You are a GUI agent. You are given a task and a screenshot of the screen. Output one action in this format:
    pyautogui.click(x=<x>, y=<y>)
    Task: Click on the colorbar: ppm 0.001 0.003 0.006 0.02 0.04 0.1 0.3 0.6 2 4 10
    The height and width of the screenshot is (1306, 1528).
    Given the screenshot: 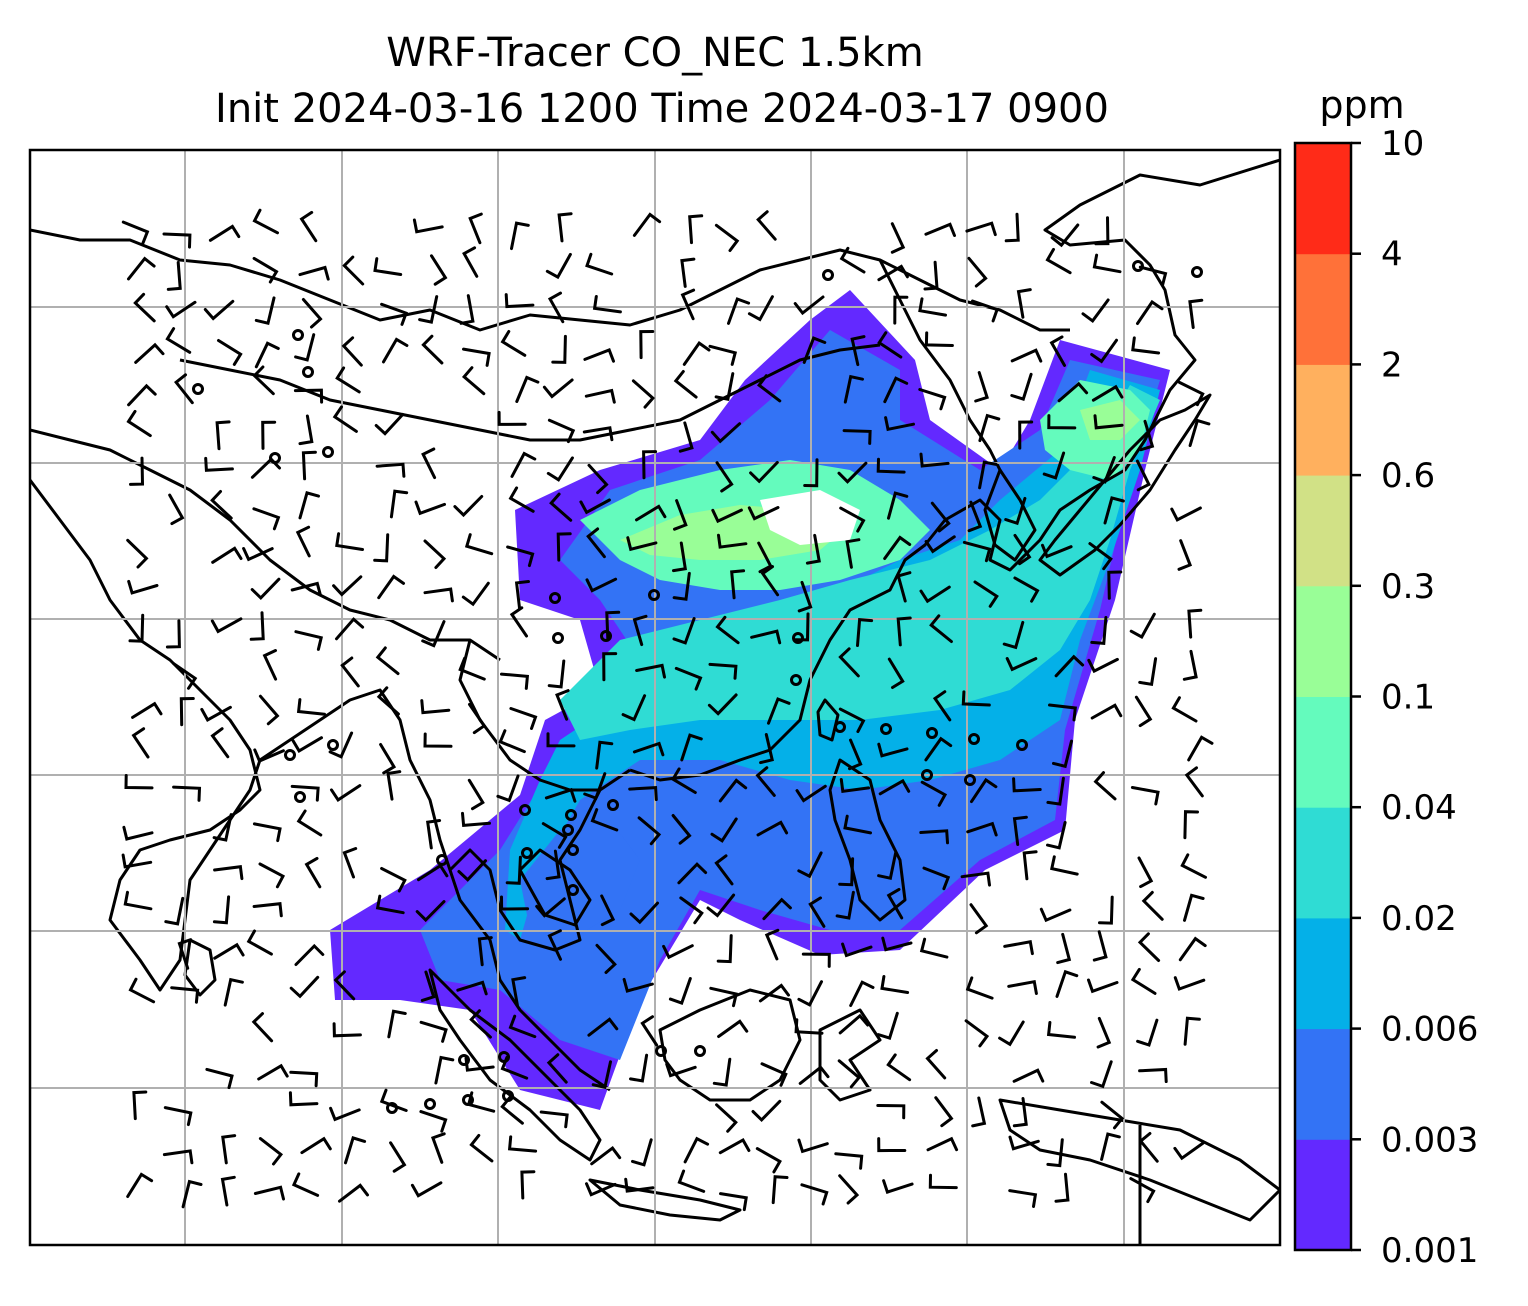 What is the action you would take?
    pyautogui.click(x=1385, y=677)
    